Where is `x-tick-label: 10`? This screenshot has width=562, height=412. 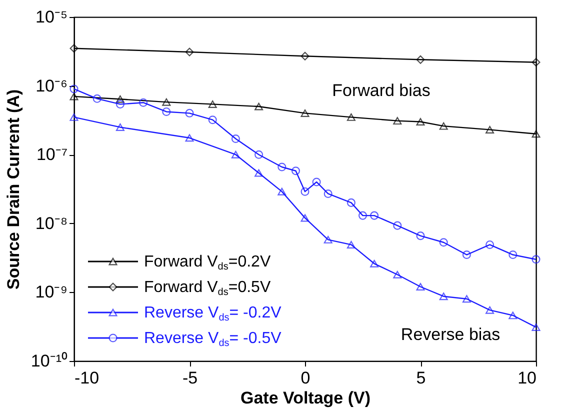
x-tick-label: 10 is located at coordinates (527, 378).